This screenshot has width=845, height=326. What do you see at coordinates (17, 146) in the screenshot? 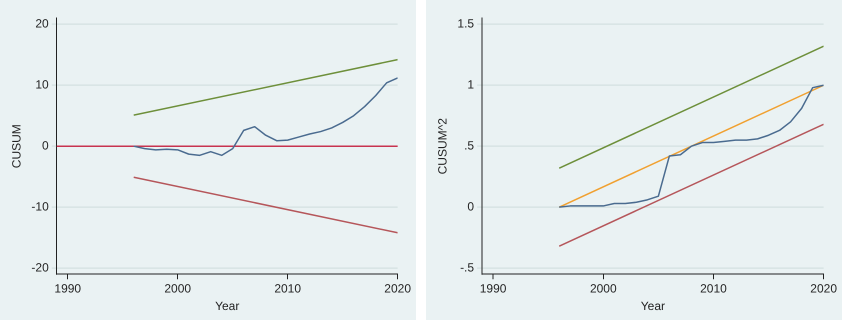
I see `y-axis-title: CUSUM` at bounding box center [17, 146].